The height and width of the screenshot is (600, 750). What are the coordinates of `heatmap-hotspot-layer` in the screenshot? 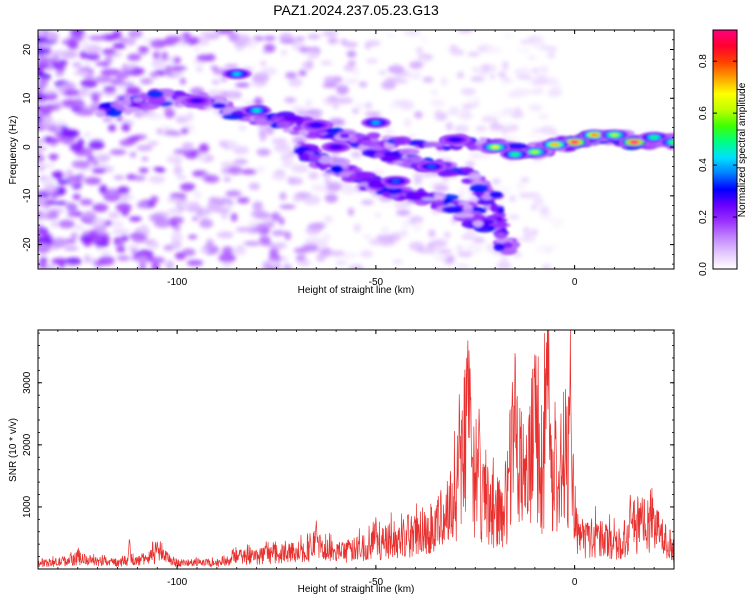 It's located at (428, 127).